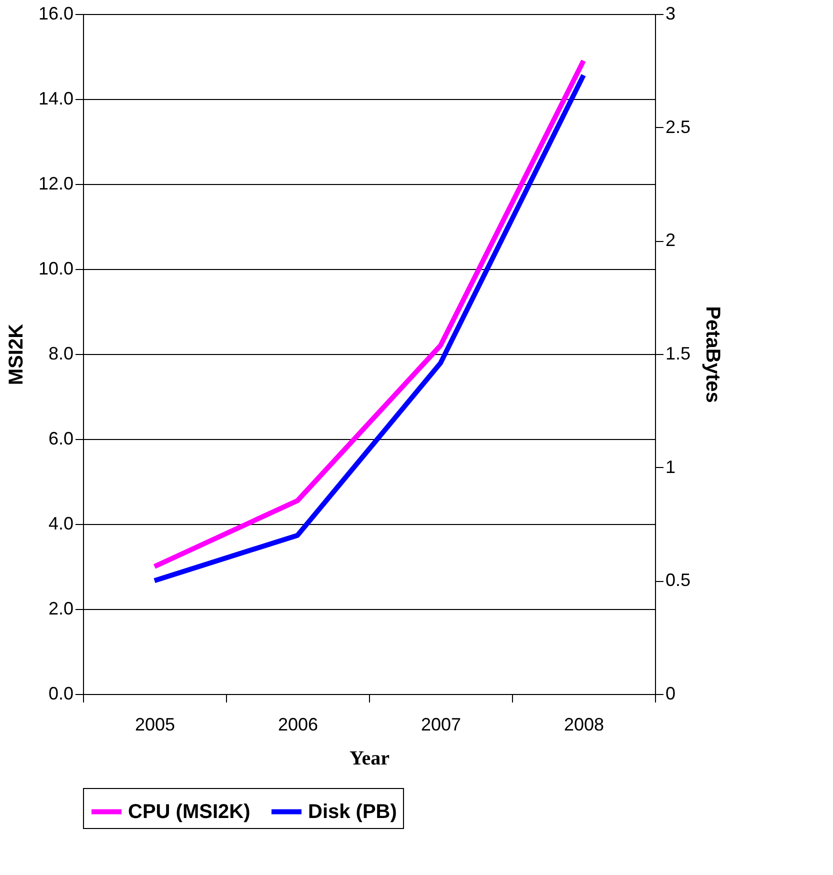  I want to click on y2-tick-label: 0.5, so click(678, 580).